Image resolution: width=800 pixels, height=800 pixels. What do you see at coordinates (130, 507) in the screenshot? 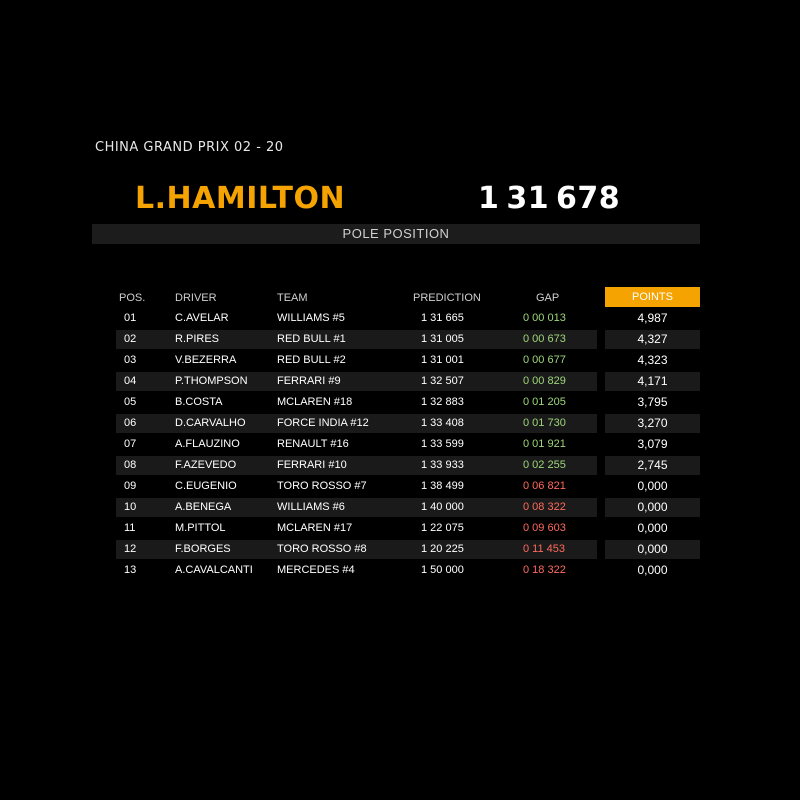
I see `position-cell: 10` at bounding box center [130, 507].